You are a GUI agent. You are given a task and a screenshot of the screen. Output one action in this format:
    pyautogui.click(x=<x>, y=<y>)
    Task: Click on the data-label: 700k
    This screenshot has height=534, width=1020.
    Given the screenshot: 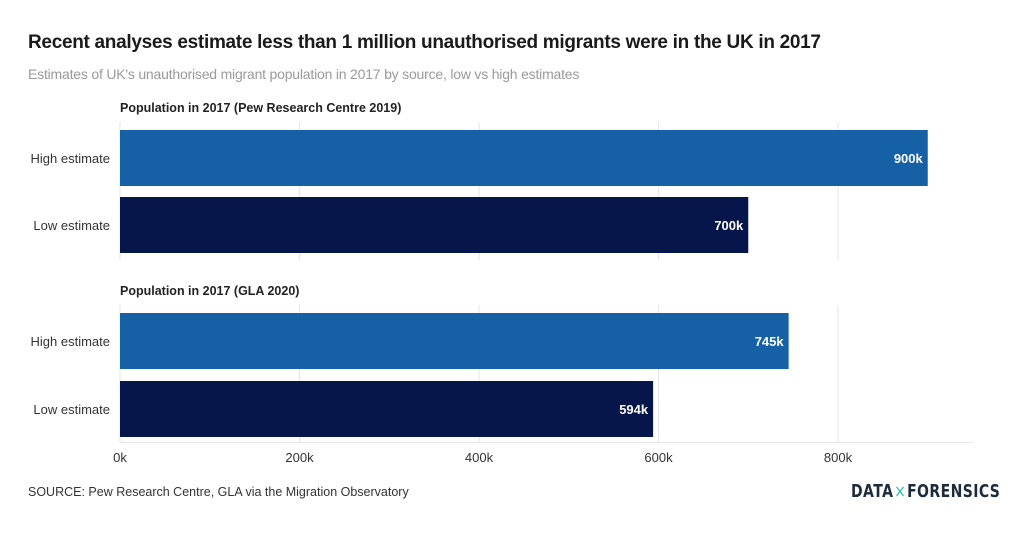 What is the action you would take?
    pyautogui.click(x=729, y=225)
    